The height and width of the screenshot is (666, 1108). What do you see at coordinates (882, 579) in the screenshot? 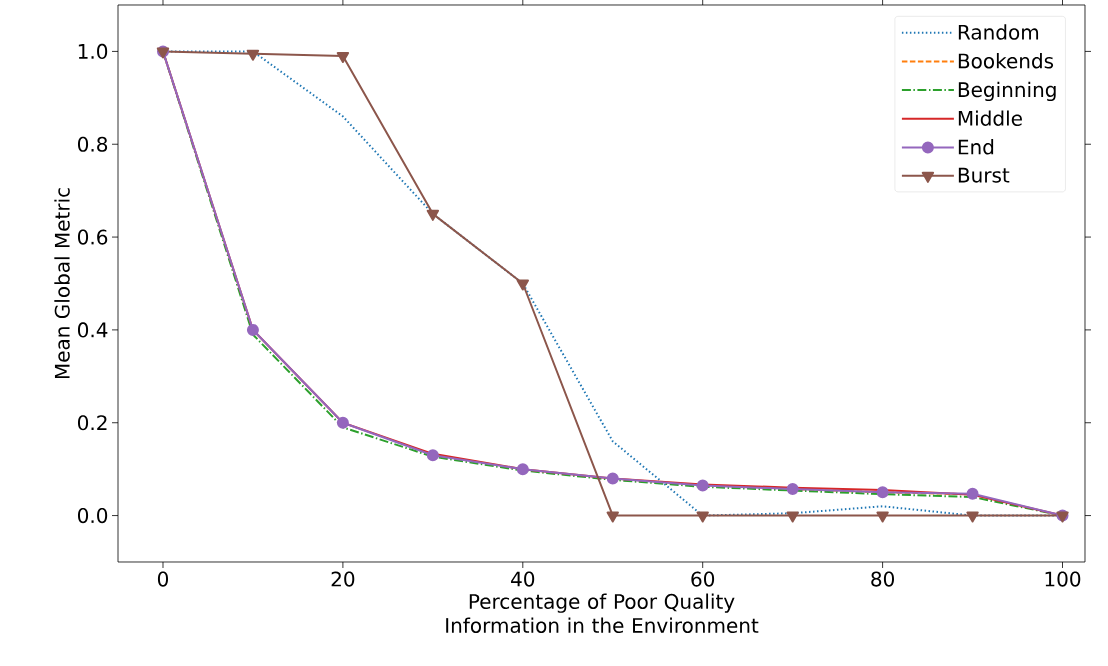
I see `x-tick-label: 80` at bounding box center [882, 579].